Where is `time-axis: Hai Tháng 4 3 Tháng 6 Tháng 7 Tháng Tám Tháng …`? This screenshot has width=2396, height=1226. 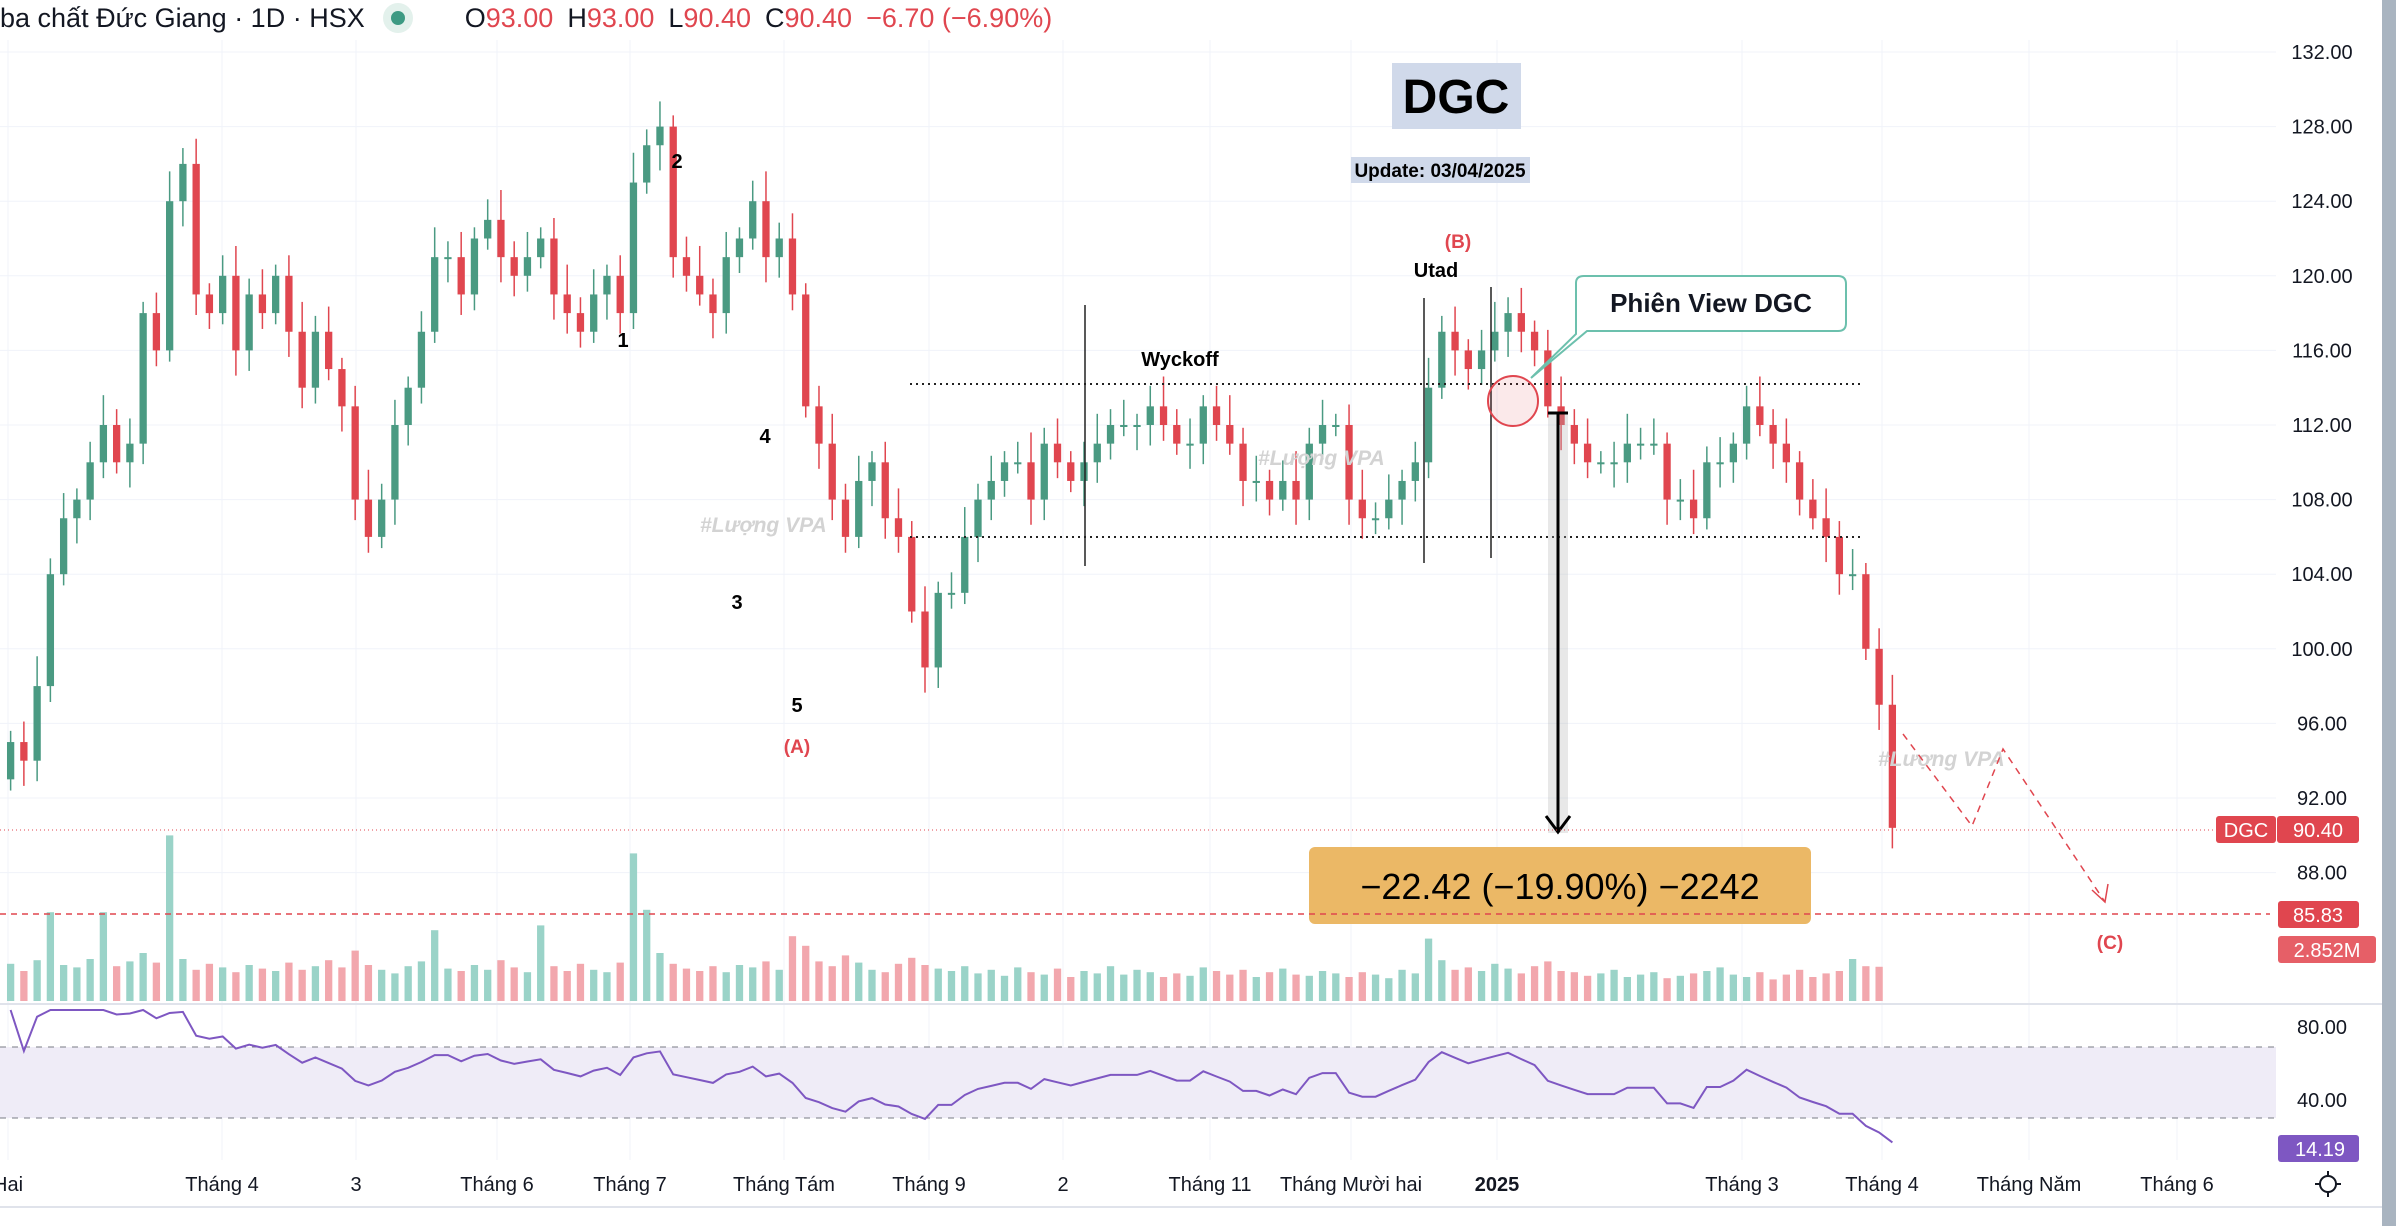
time-axis: Hai Tháng 4 3 Tháng 6 Tháng 7 Tháng Tám Tháng … is located at coordinates (1107, 1185).